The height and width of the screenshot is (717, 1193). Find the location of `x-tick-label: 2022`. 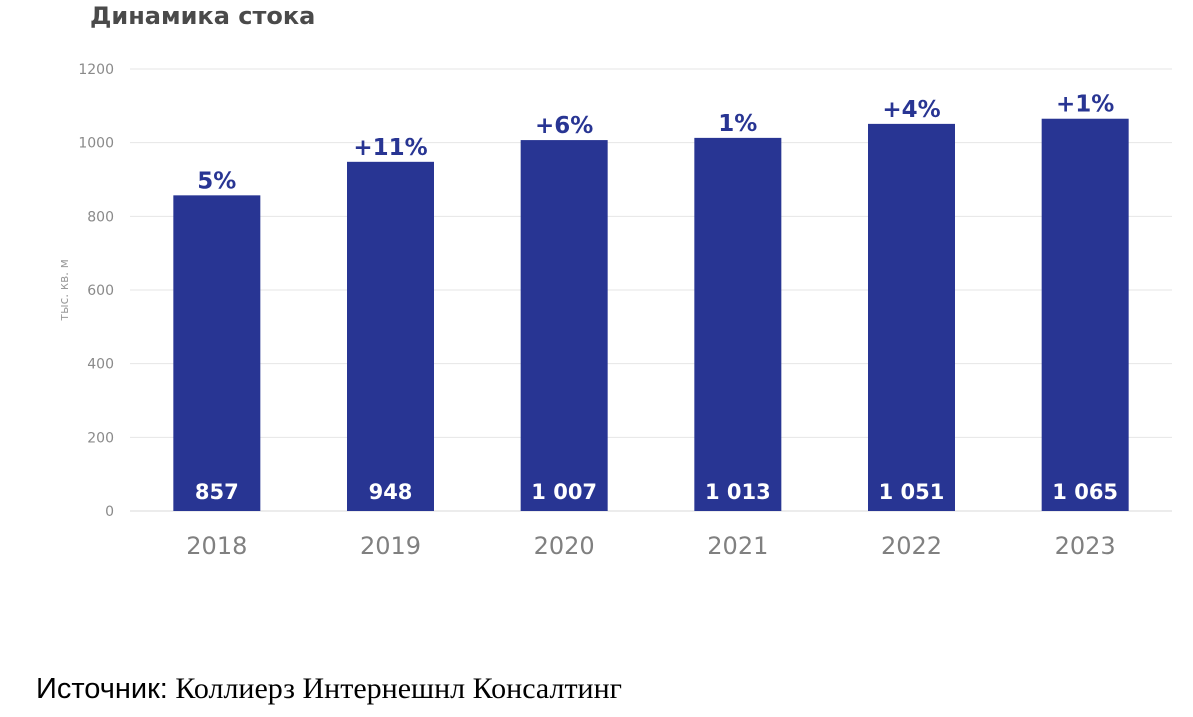

x-tick-label: 2022 is located at coordinates (911, 546).